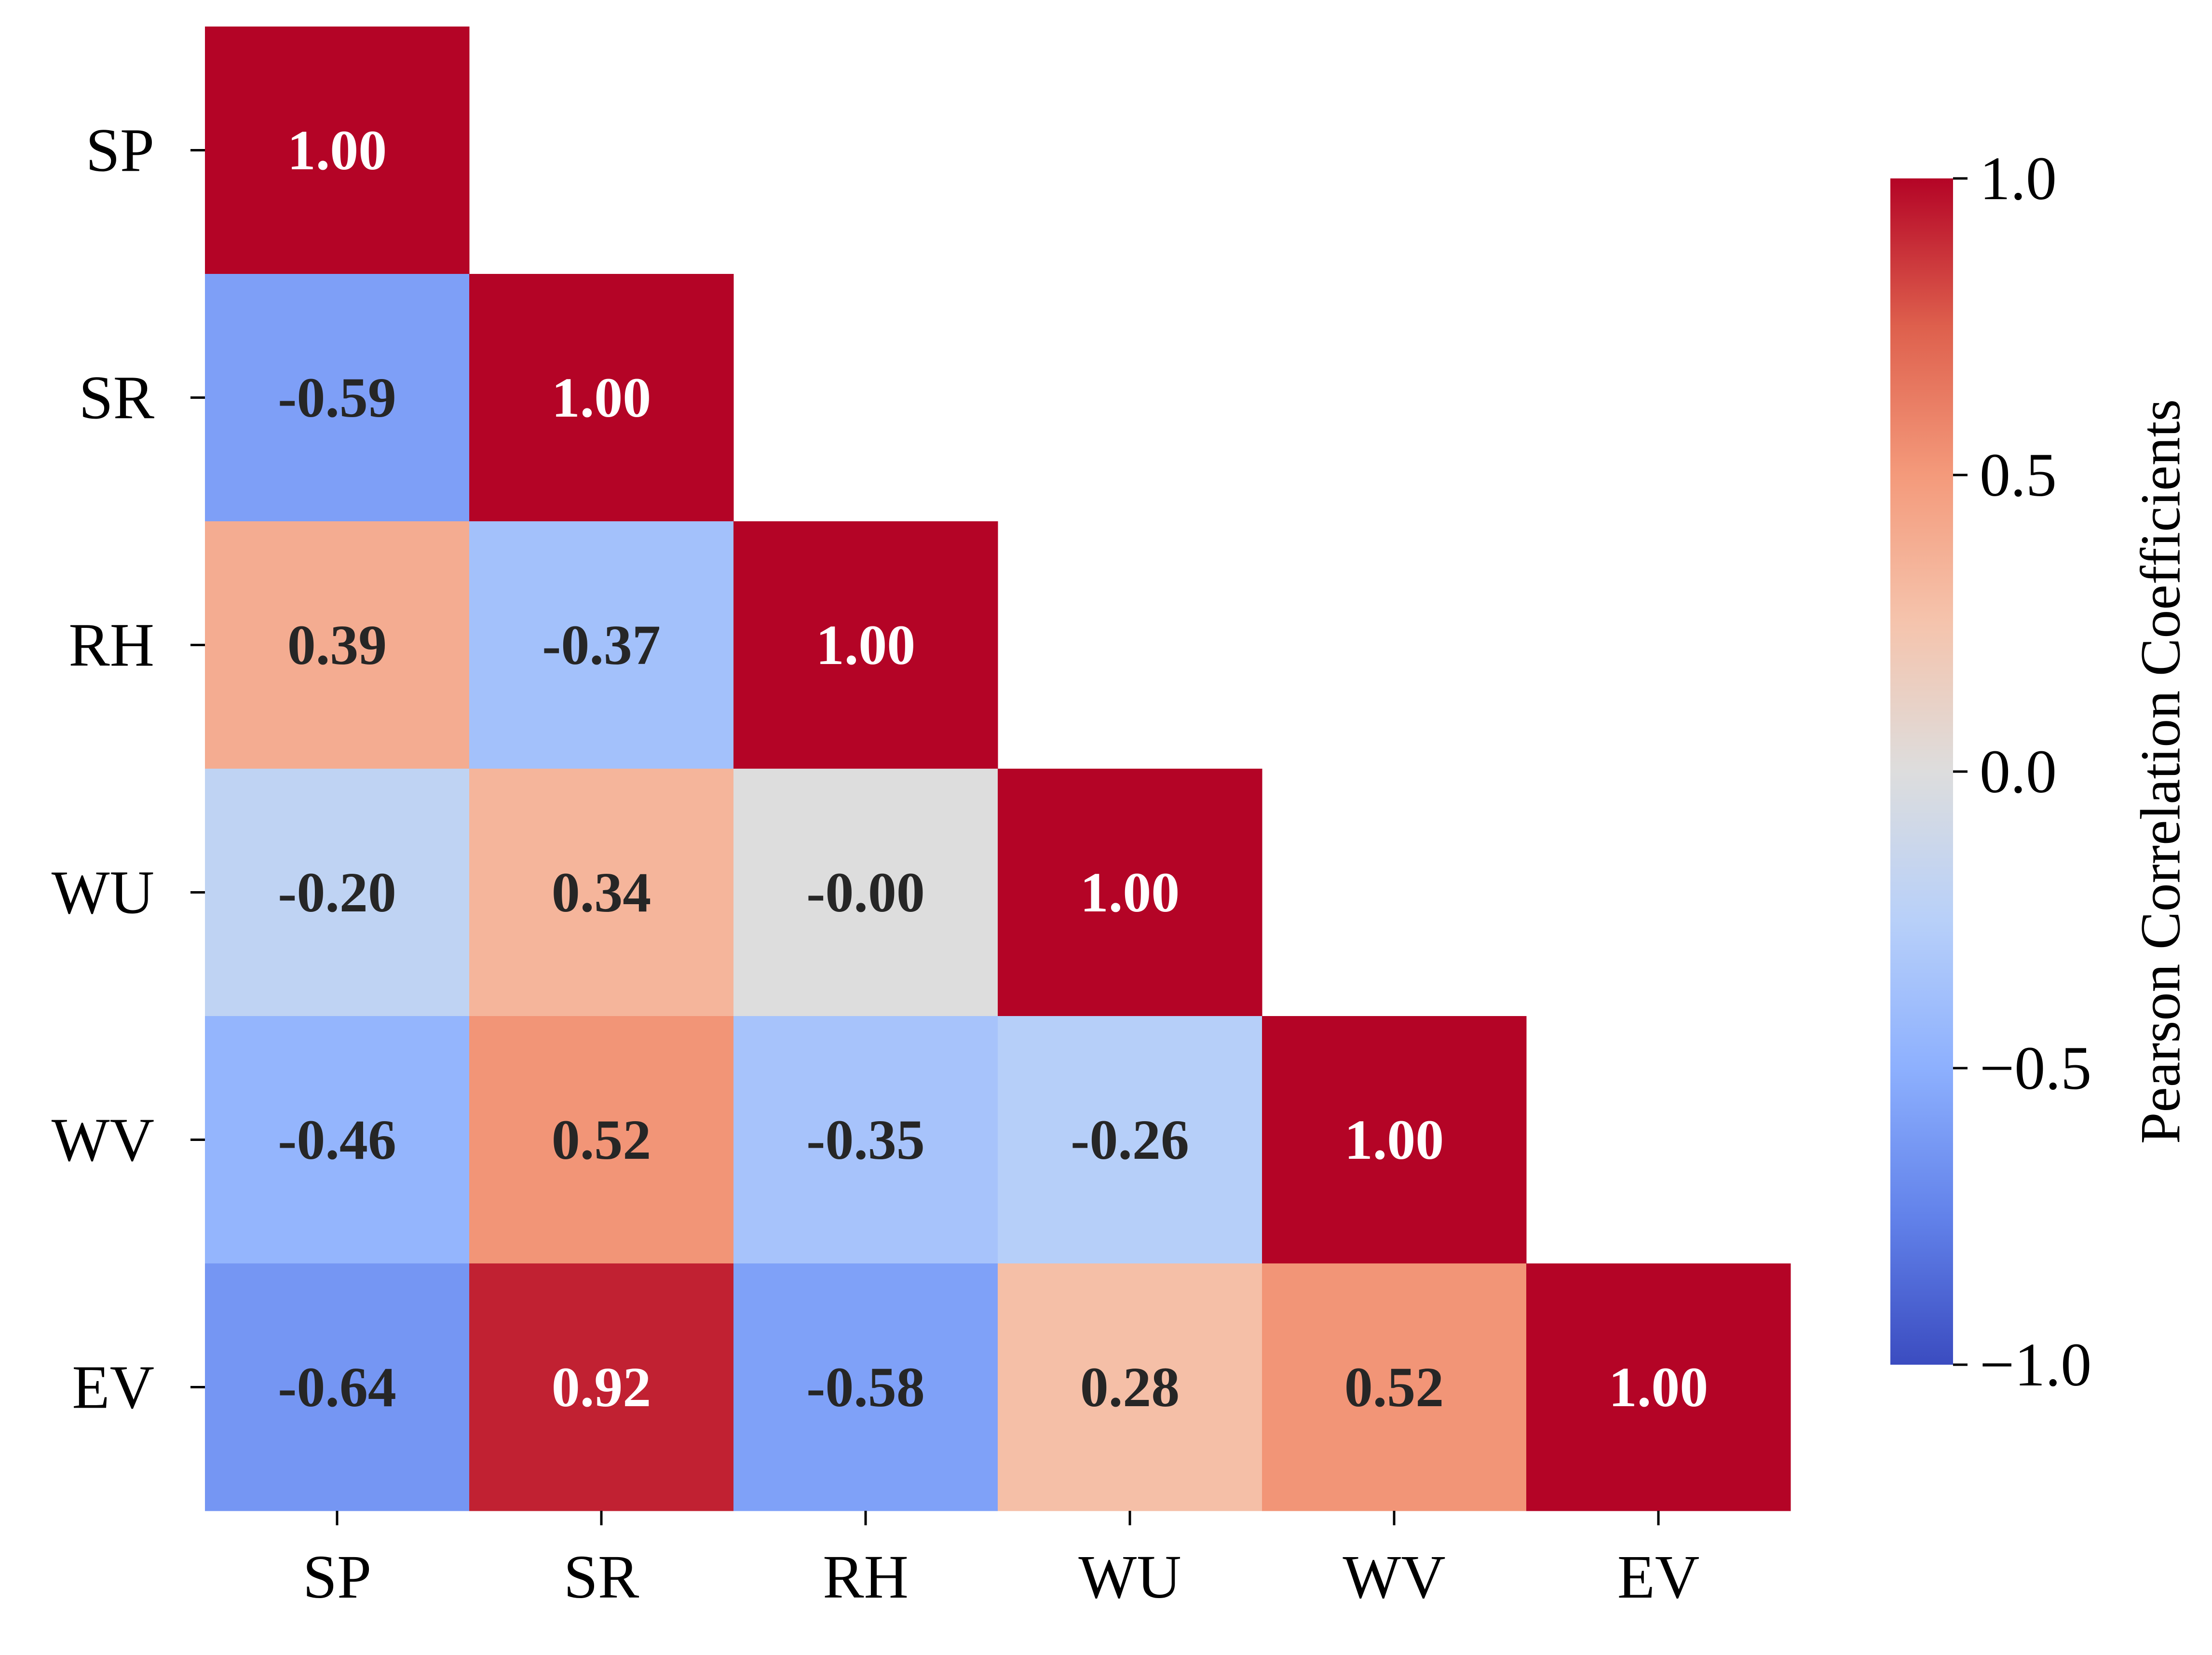 This screenshot has width=2212, height=1655. Describe the element at coordinates (2019, 475) in the screenshot. I see `colorbar-tick-label: 0.5` at that location.